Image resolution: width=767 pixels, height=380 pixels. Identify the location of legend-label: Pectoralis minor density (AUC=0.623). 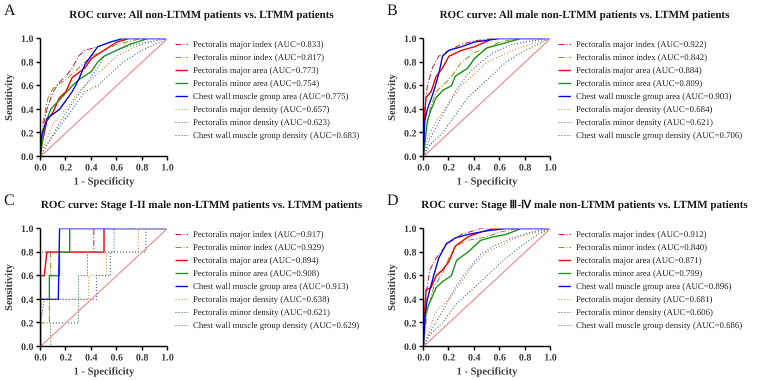
(261, 122).